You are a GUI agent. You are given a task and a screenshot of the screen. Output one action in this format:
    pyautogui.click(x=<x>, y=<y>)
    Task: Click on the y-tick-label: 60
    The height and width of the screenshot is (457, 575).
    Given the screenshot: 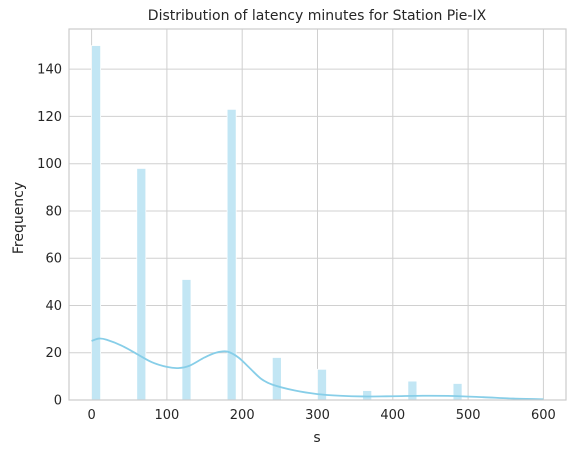 What is the action you would take?
    pyautogui.click(x=53, y=259)
    